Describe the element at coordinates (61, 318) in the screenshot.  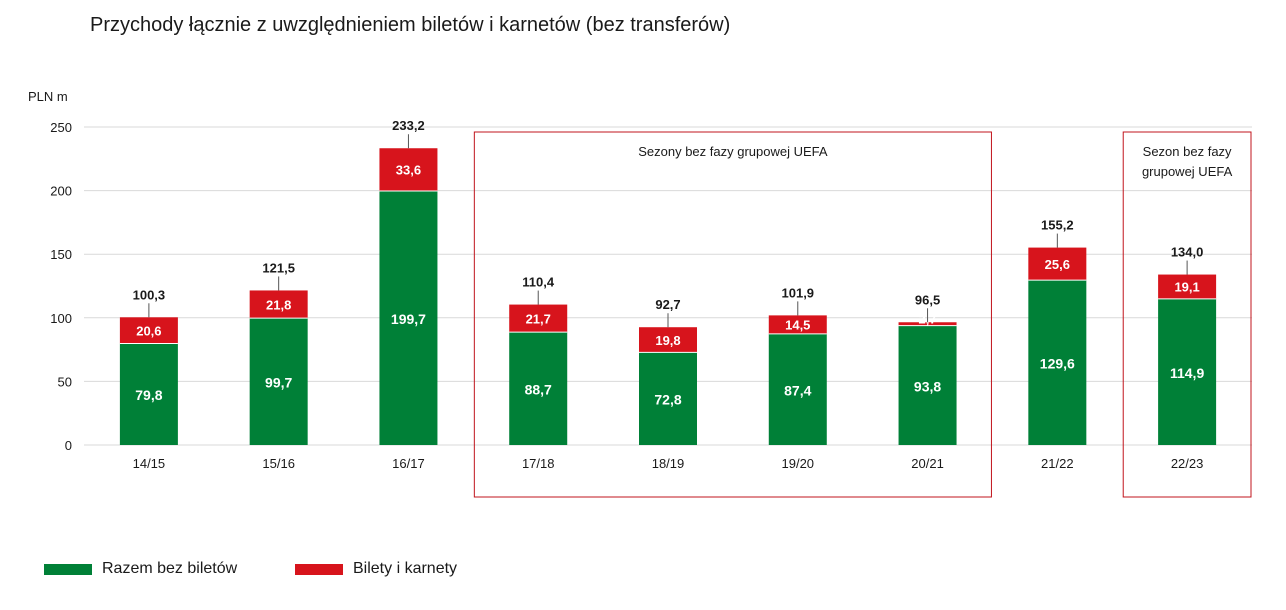
I see `y-tick-label: 100` at that location.